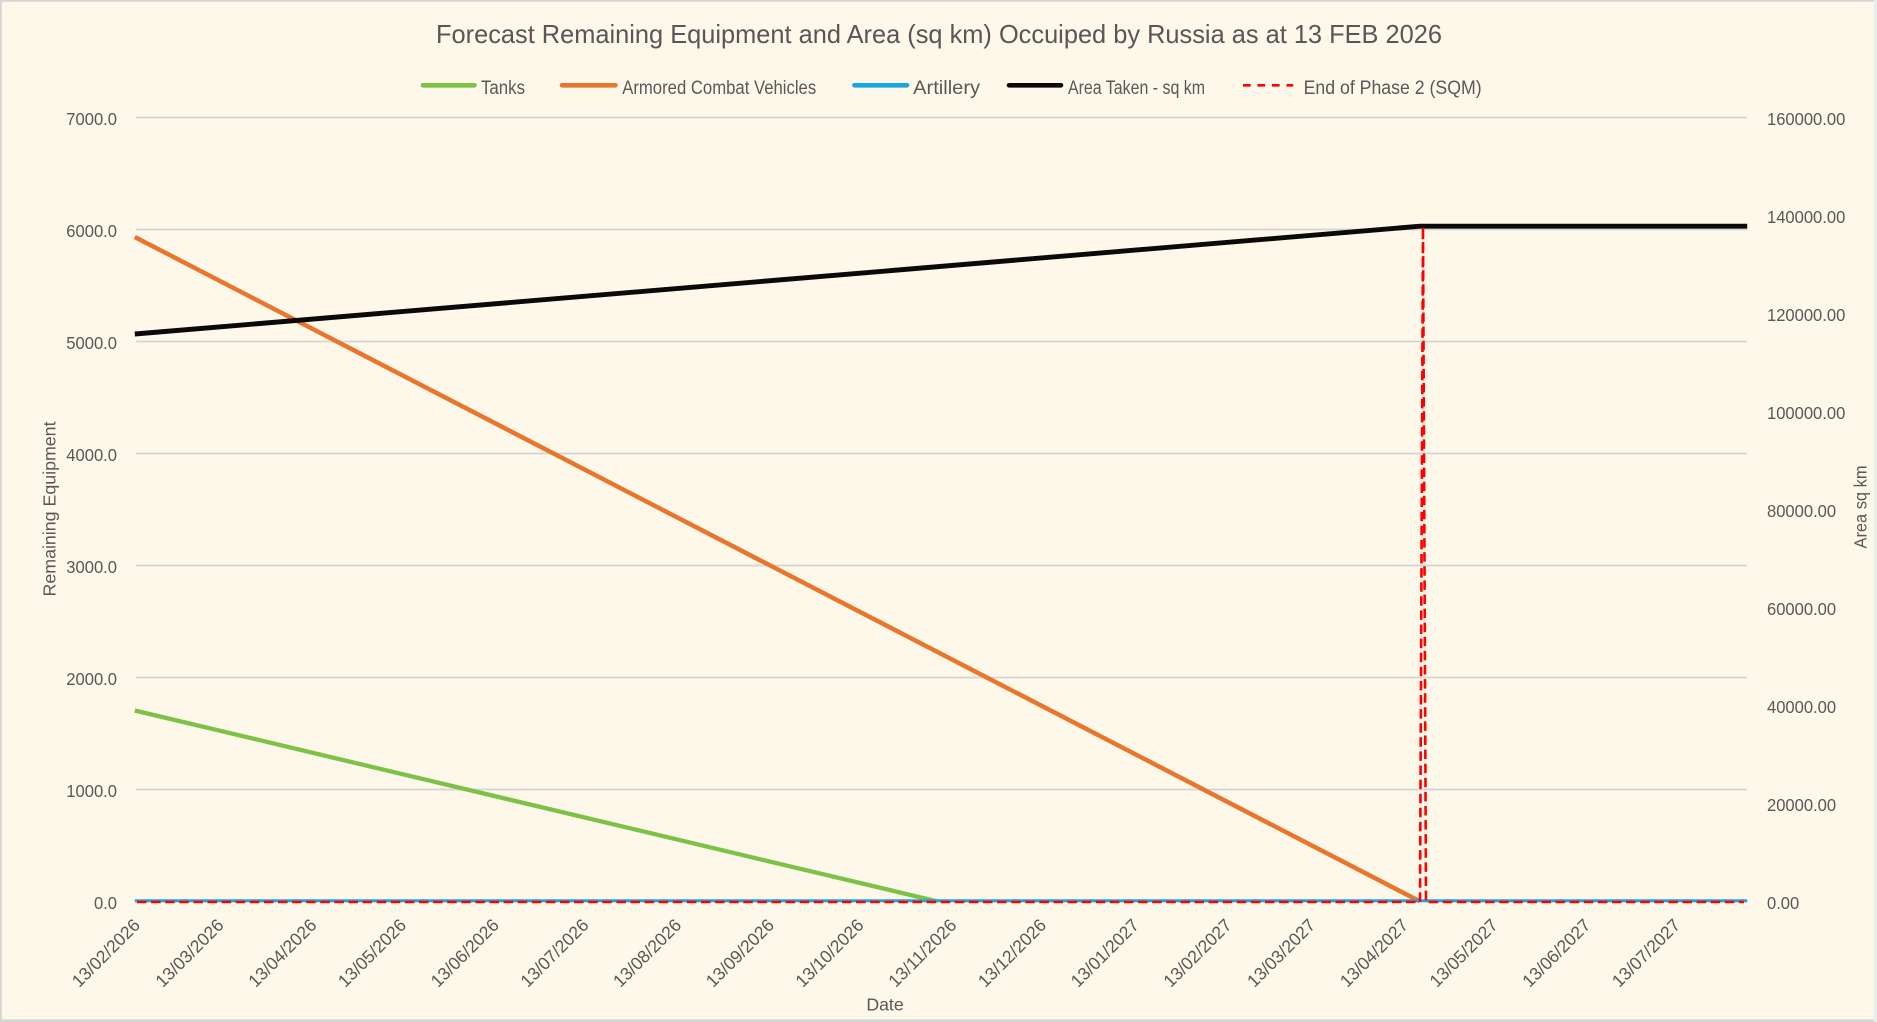 This screenshot has height=1022, width=1877. What do you see at coordinates (91, 343) in the screenshot?
I see `svg-text: 5000.0` at bounding box center [91, 343].